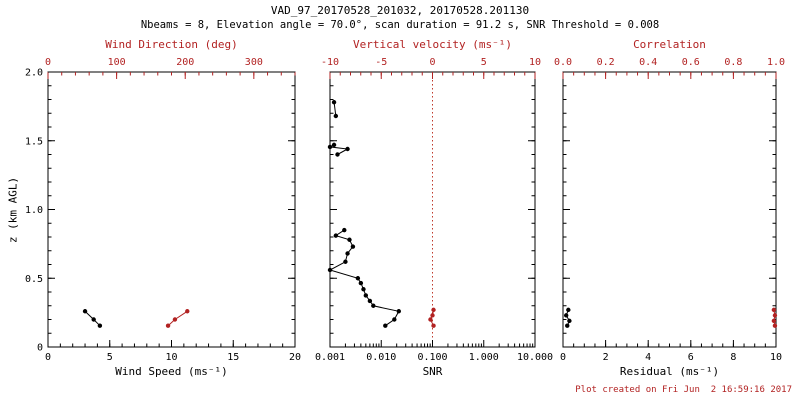 The height and width of the screenshot is (400, 800). I want to click on series-line-vertical-velocity, so click(431, 317).